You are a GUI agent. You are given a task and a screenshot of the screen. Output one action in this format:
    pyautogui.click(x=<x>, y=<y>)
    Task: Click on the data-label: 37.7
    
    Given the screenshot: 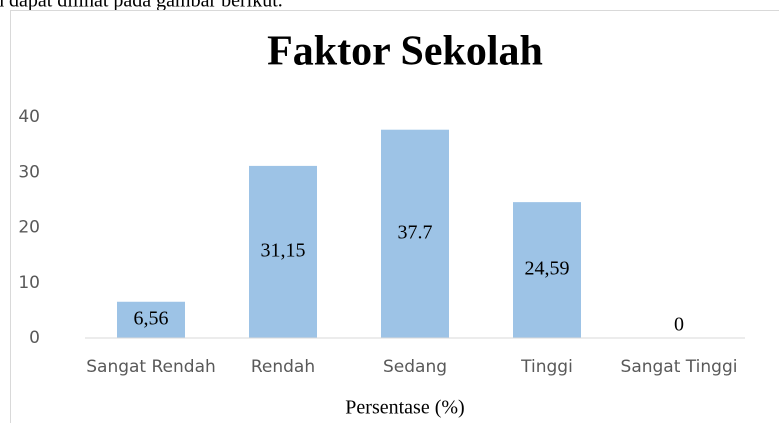 What is the action you would take?
    pyautogui.click(x=415, y=232)
    